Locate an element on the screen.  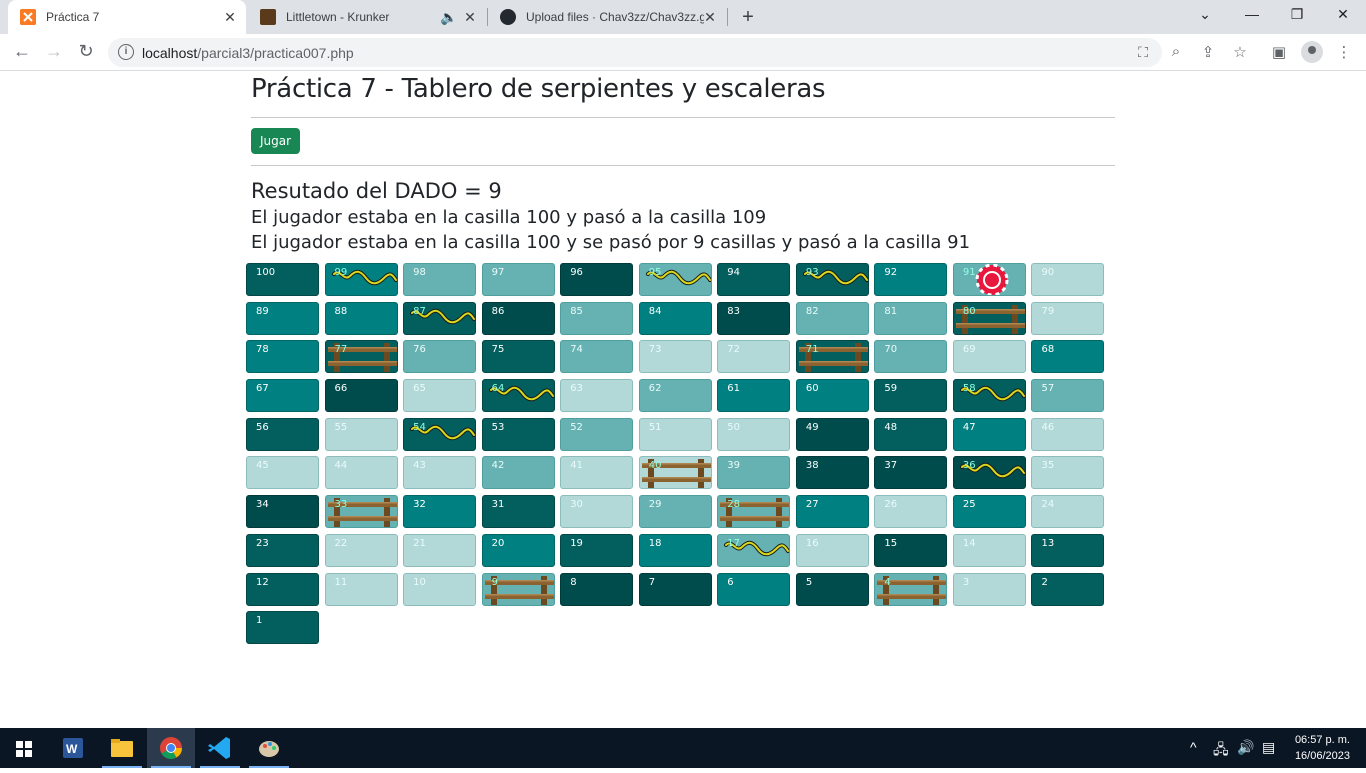
board-cell-69: 69 is located at coordinates (989, 357).